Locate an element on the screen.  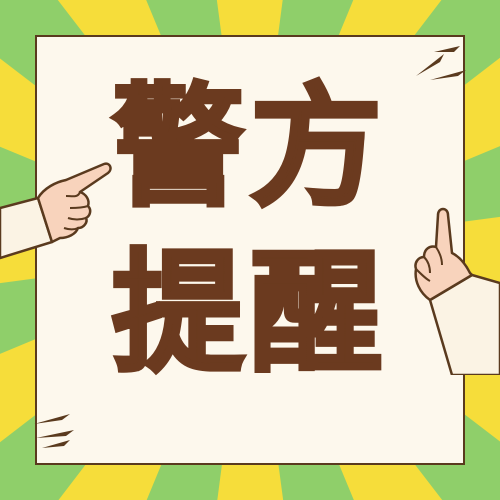
pointing-hand-right-icon is located at coordinates (457, 291).